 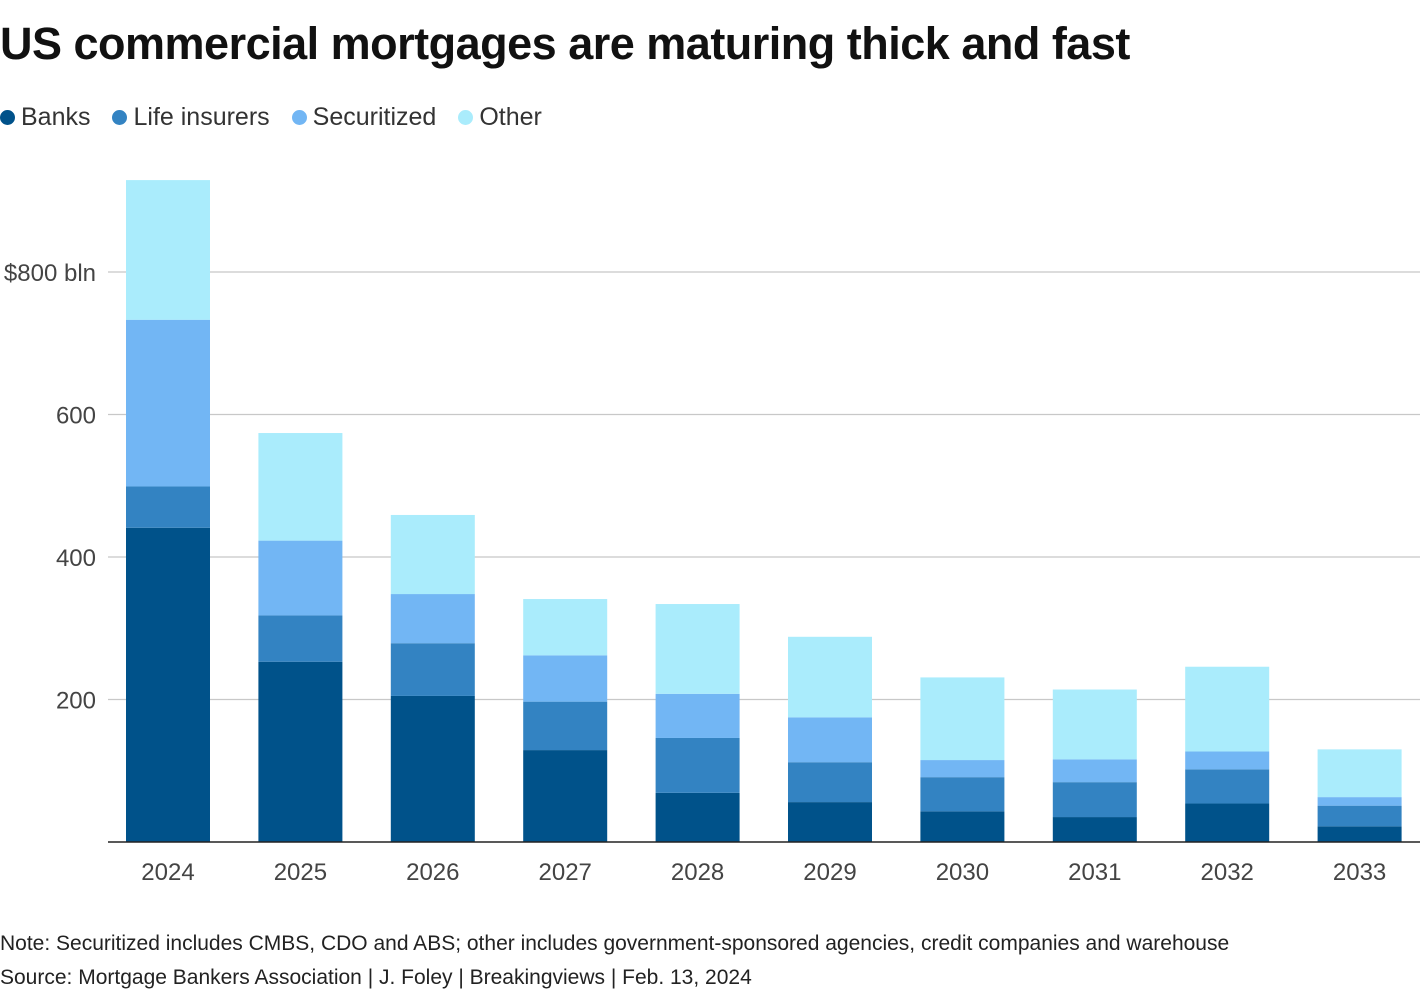 I want to click on bar-segment-life-insurers-2032, so click(x=1227, y=786).